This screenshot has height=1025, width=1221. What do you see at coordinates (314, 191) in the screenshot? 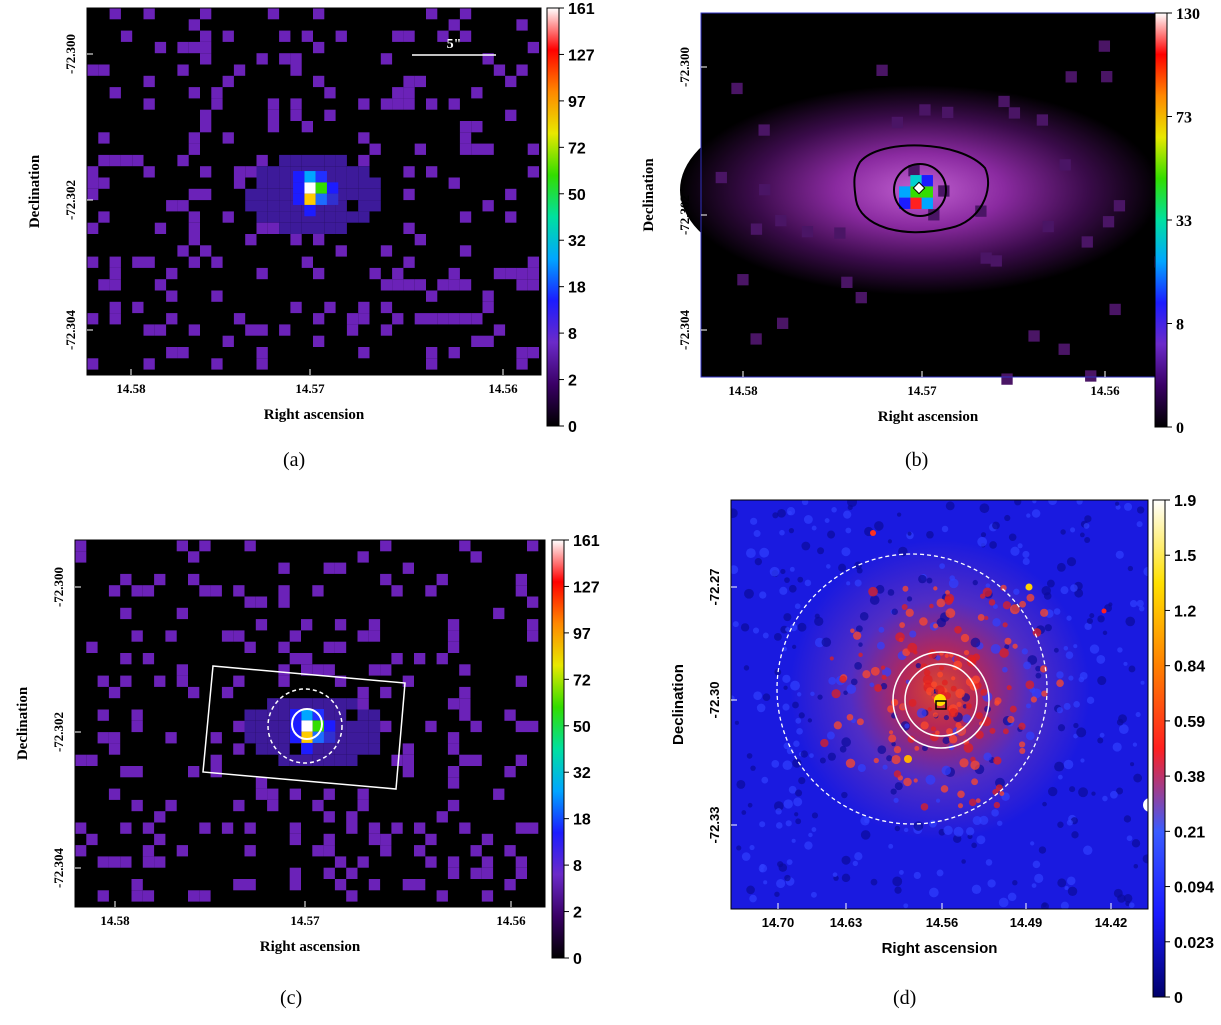
I see `plot-frame` at bounding box center [314, 191].